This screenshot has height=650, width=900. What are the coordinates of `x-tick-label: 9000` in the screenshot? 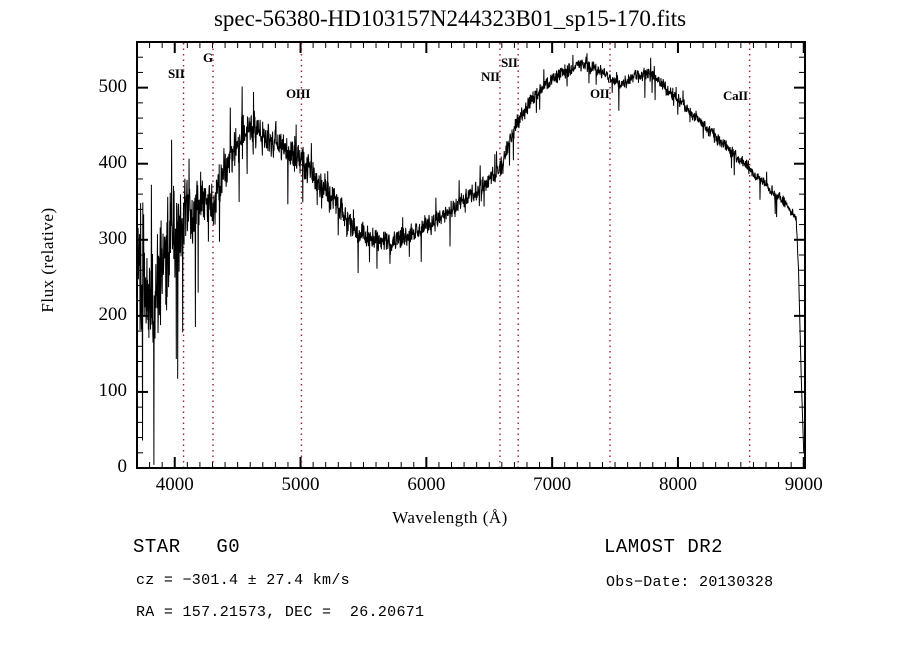 It's located at (803, 484).